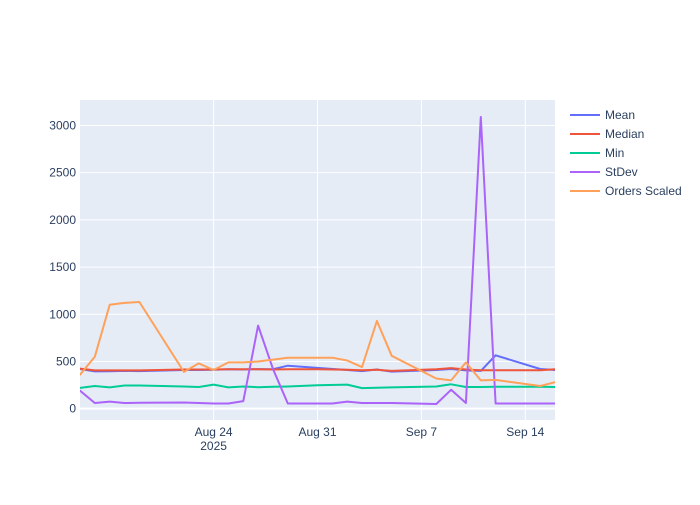 This screenshot has height=505, width=700. I want to click on y-tick-label: 3000, so click(62, 125).